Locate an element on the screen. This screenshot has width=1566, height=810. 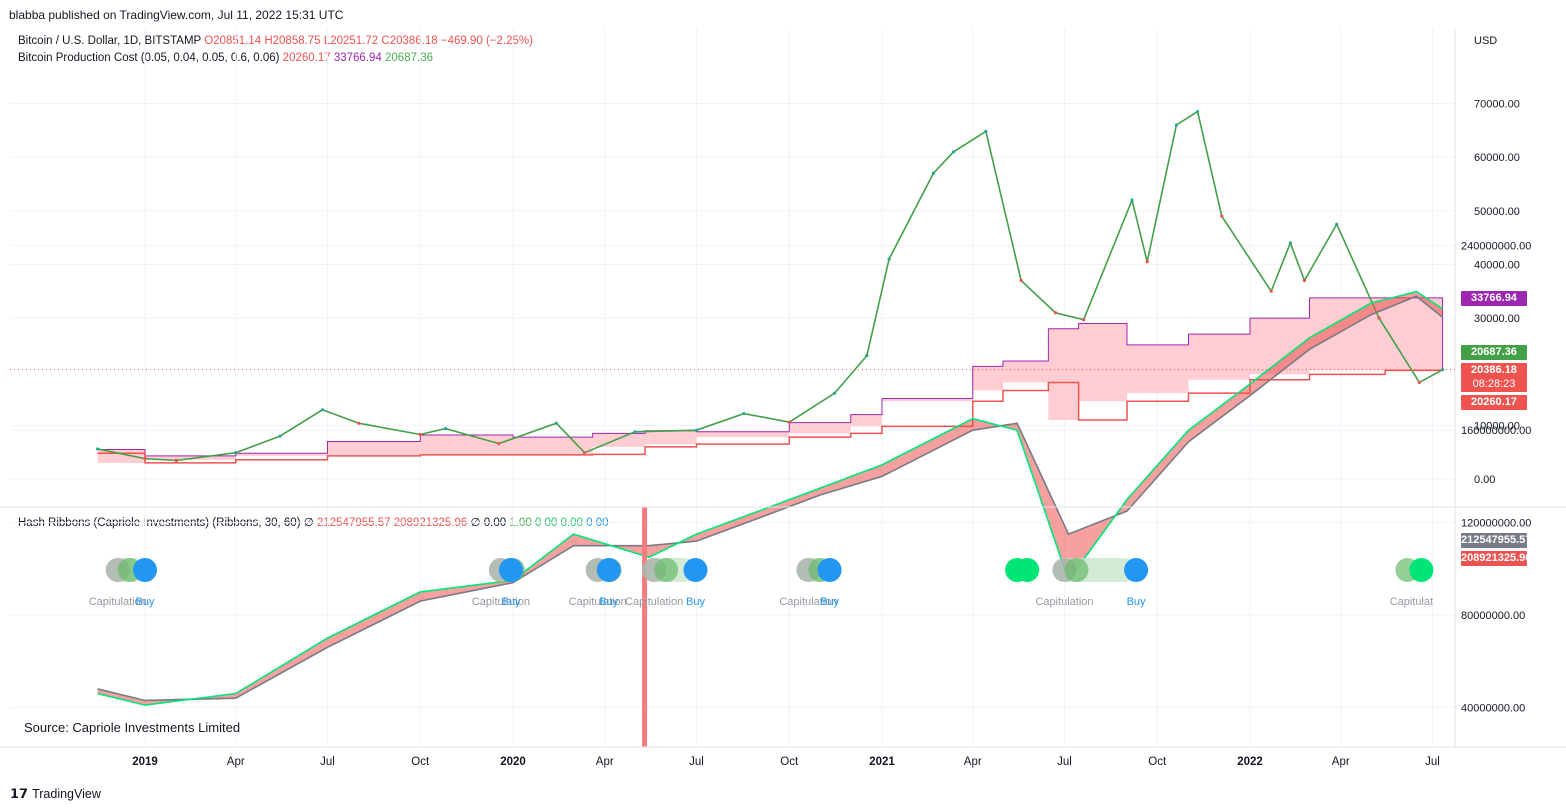
tradingview-logo-icon: 𝟭𝟳 is located at coordinates (19, 793).